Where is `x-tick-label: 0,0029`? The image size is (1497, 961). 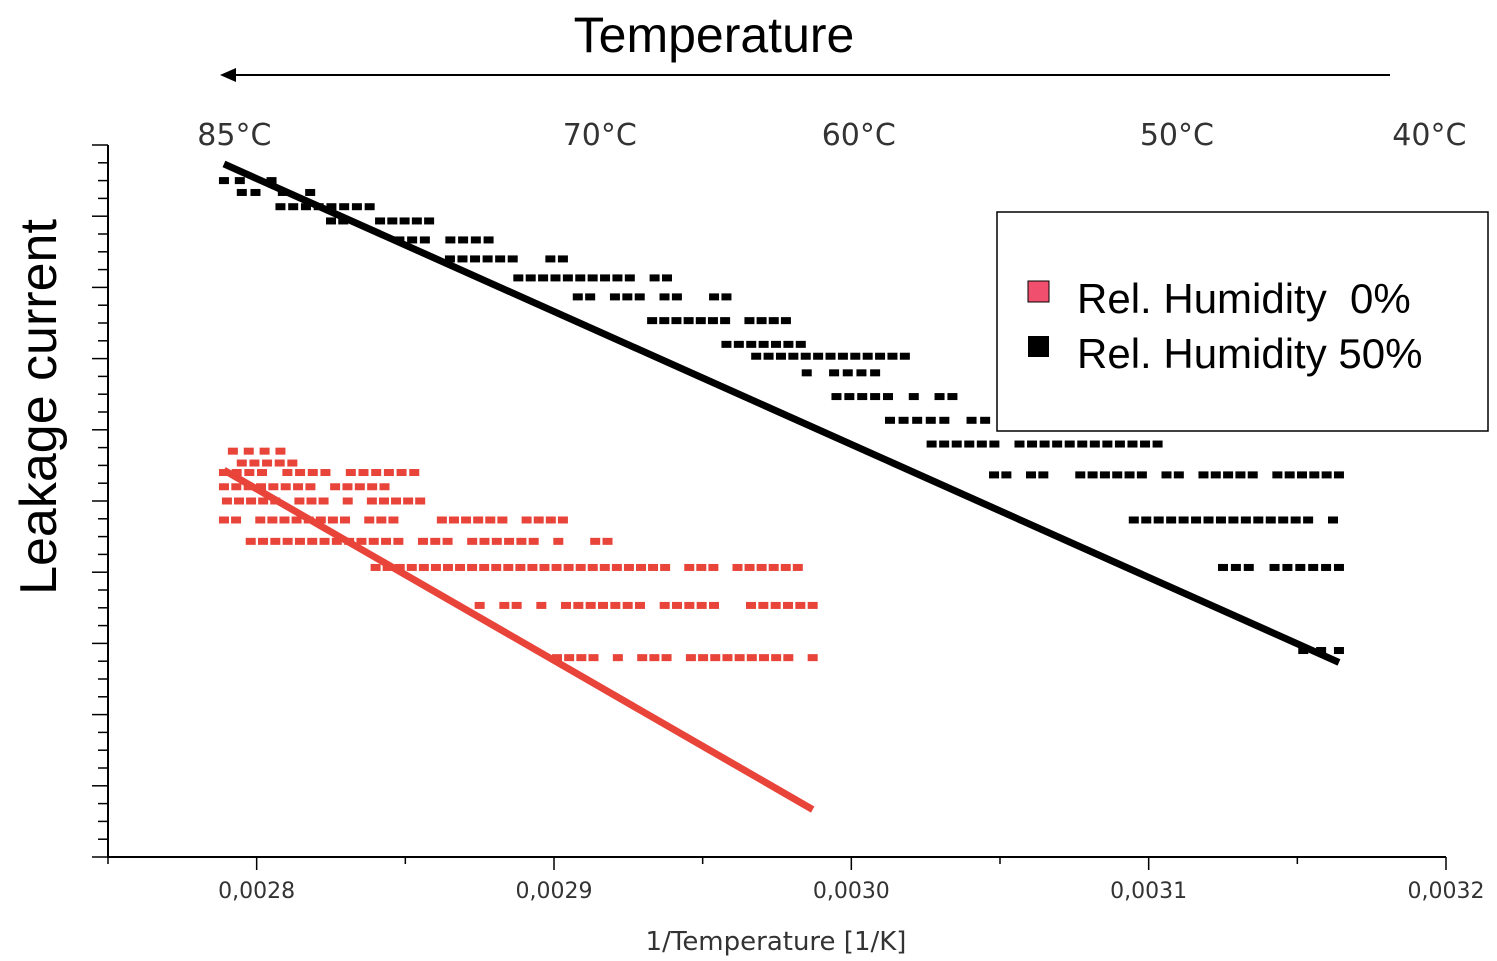
x-tick-label: 0,0029 is located at coordinates (554, 891).